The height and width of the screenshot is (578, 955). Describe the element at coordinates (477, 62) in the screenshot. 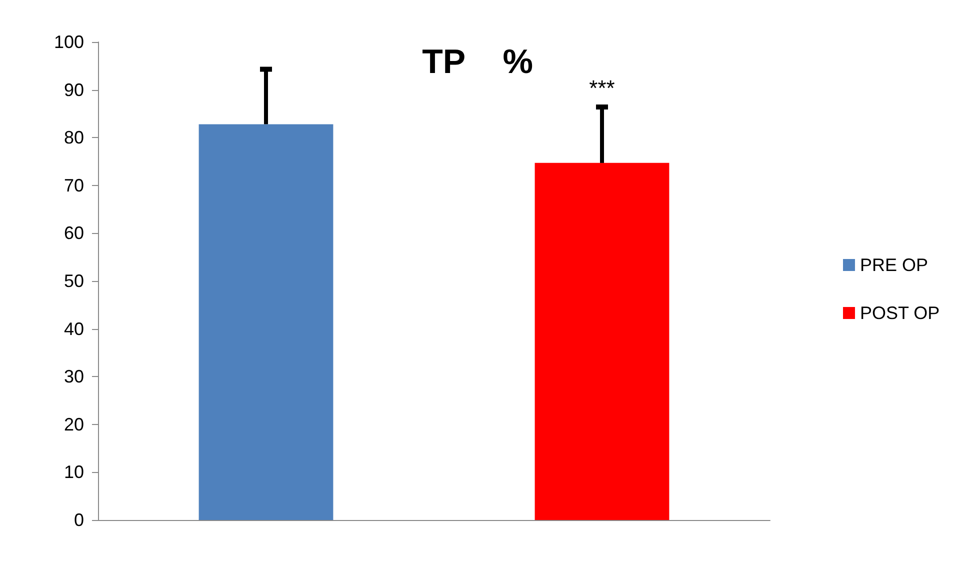

I see `chart-title: TP %` at that location.